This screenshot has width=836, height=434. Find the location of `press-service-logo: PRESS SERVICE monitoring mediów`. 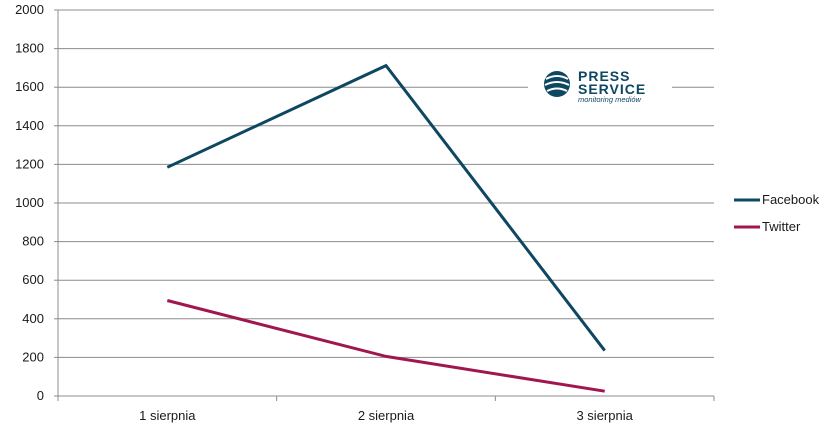

press-service-logo: PRESS SERVICE monitoring mediów is located at coordinates (600, 85).